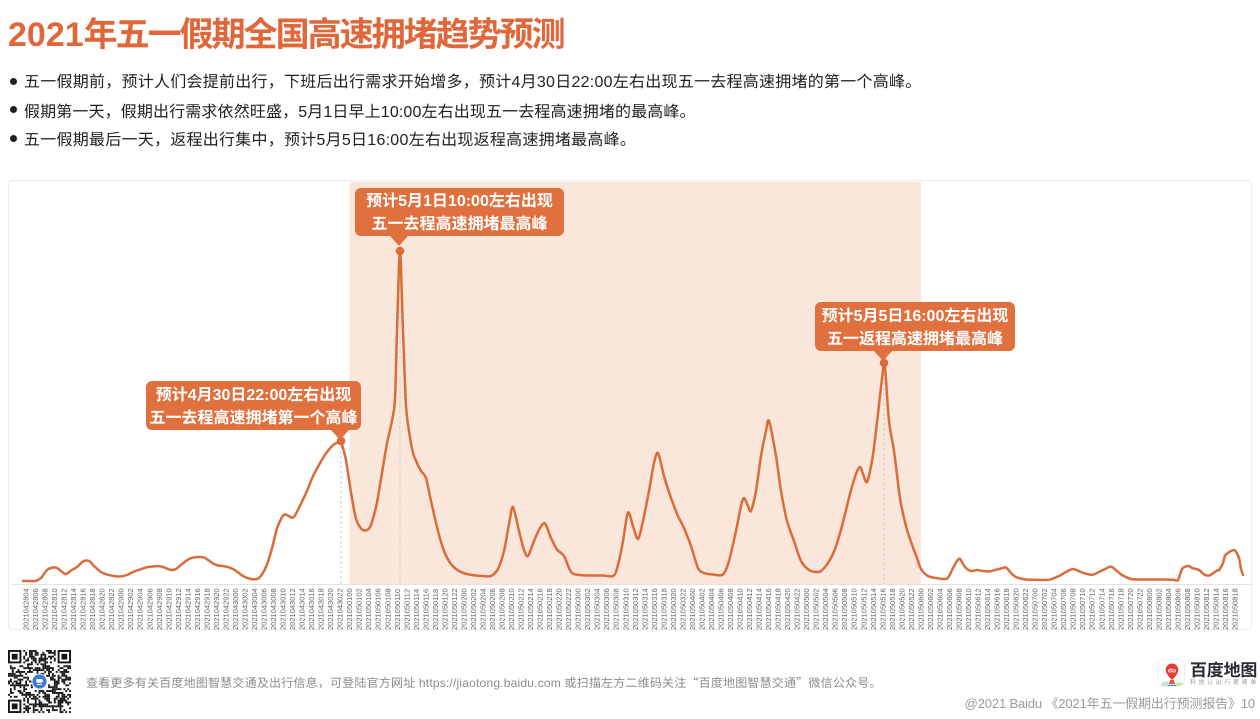 Image resolution: width=1260 pixels, height=719 pixels. What do you see at coordinates (511, 609) in the screenshot?
I see `svg-text: 2021050210` at bounding box center [511, 609].